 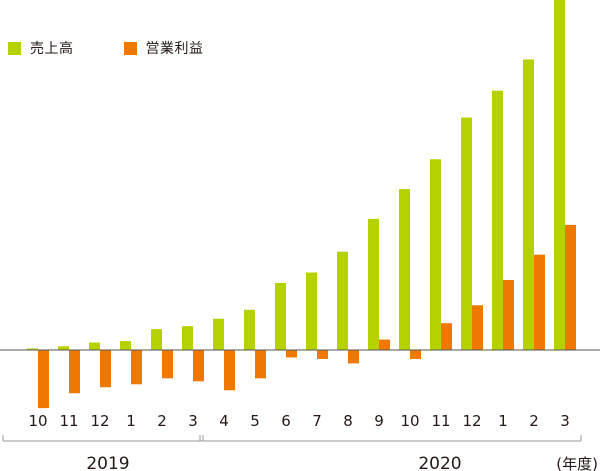 What do you see at coordinates (255, 421) in the screenshot?
I see `x-tick-label-7: 5` at bounding box center [255, 421].